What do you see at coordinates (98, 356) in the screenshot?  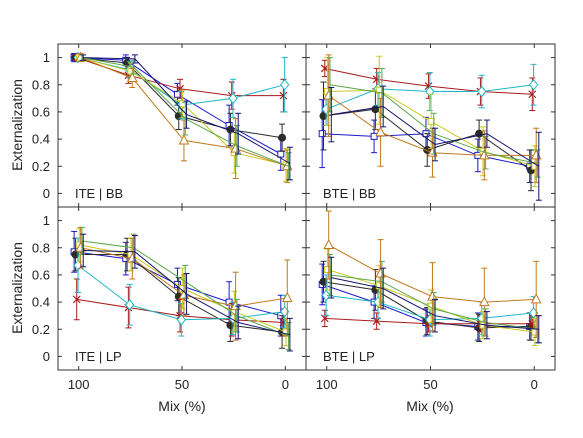 I see `panel-label: ITE | LP` at bounding box center [98, 356].